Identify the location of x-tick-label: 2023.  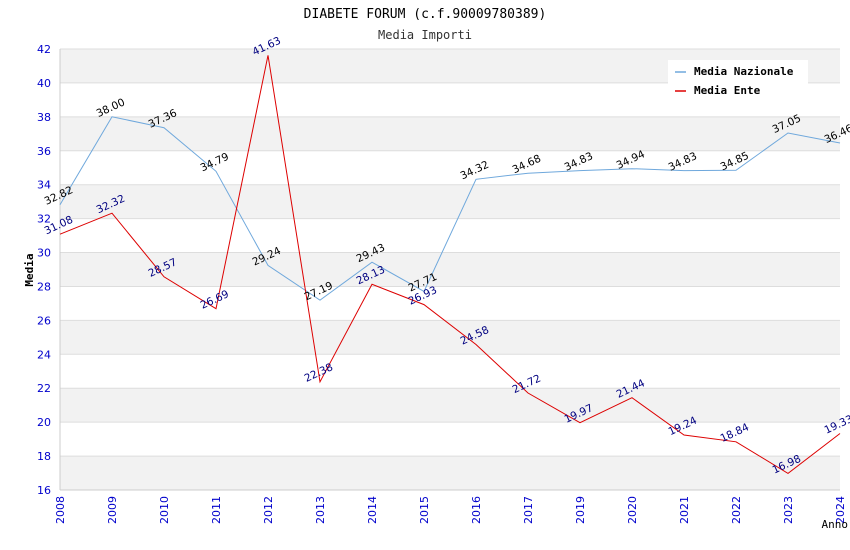
(788, 510).